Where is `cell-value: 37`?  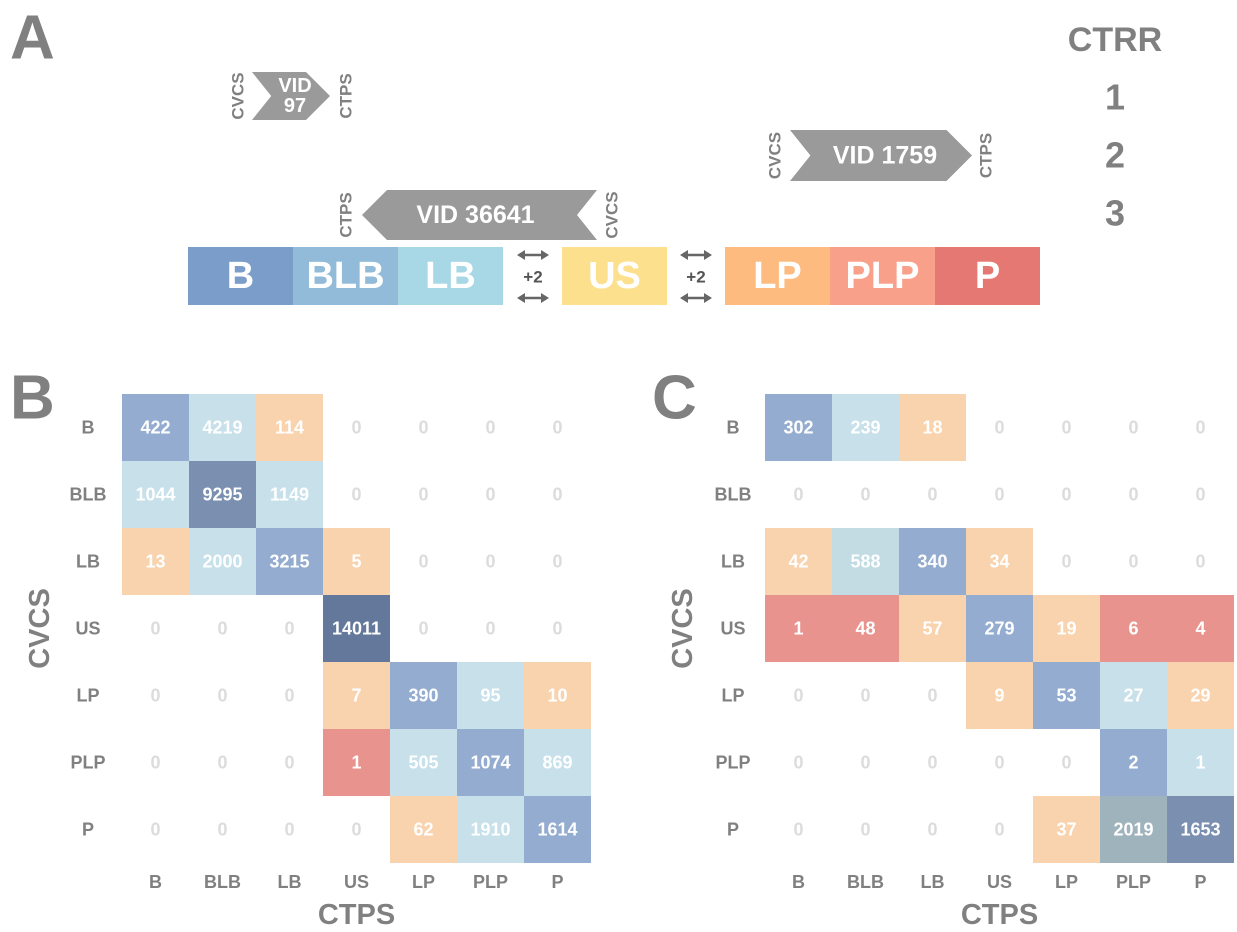 cell-value: 37 is located at coordinates (1066, 830).